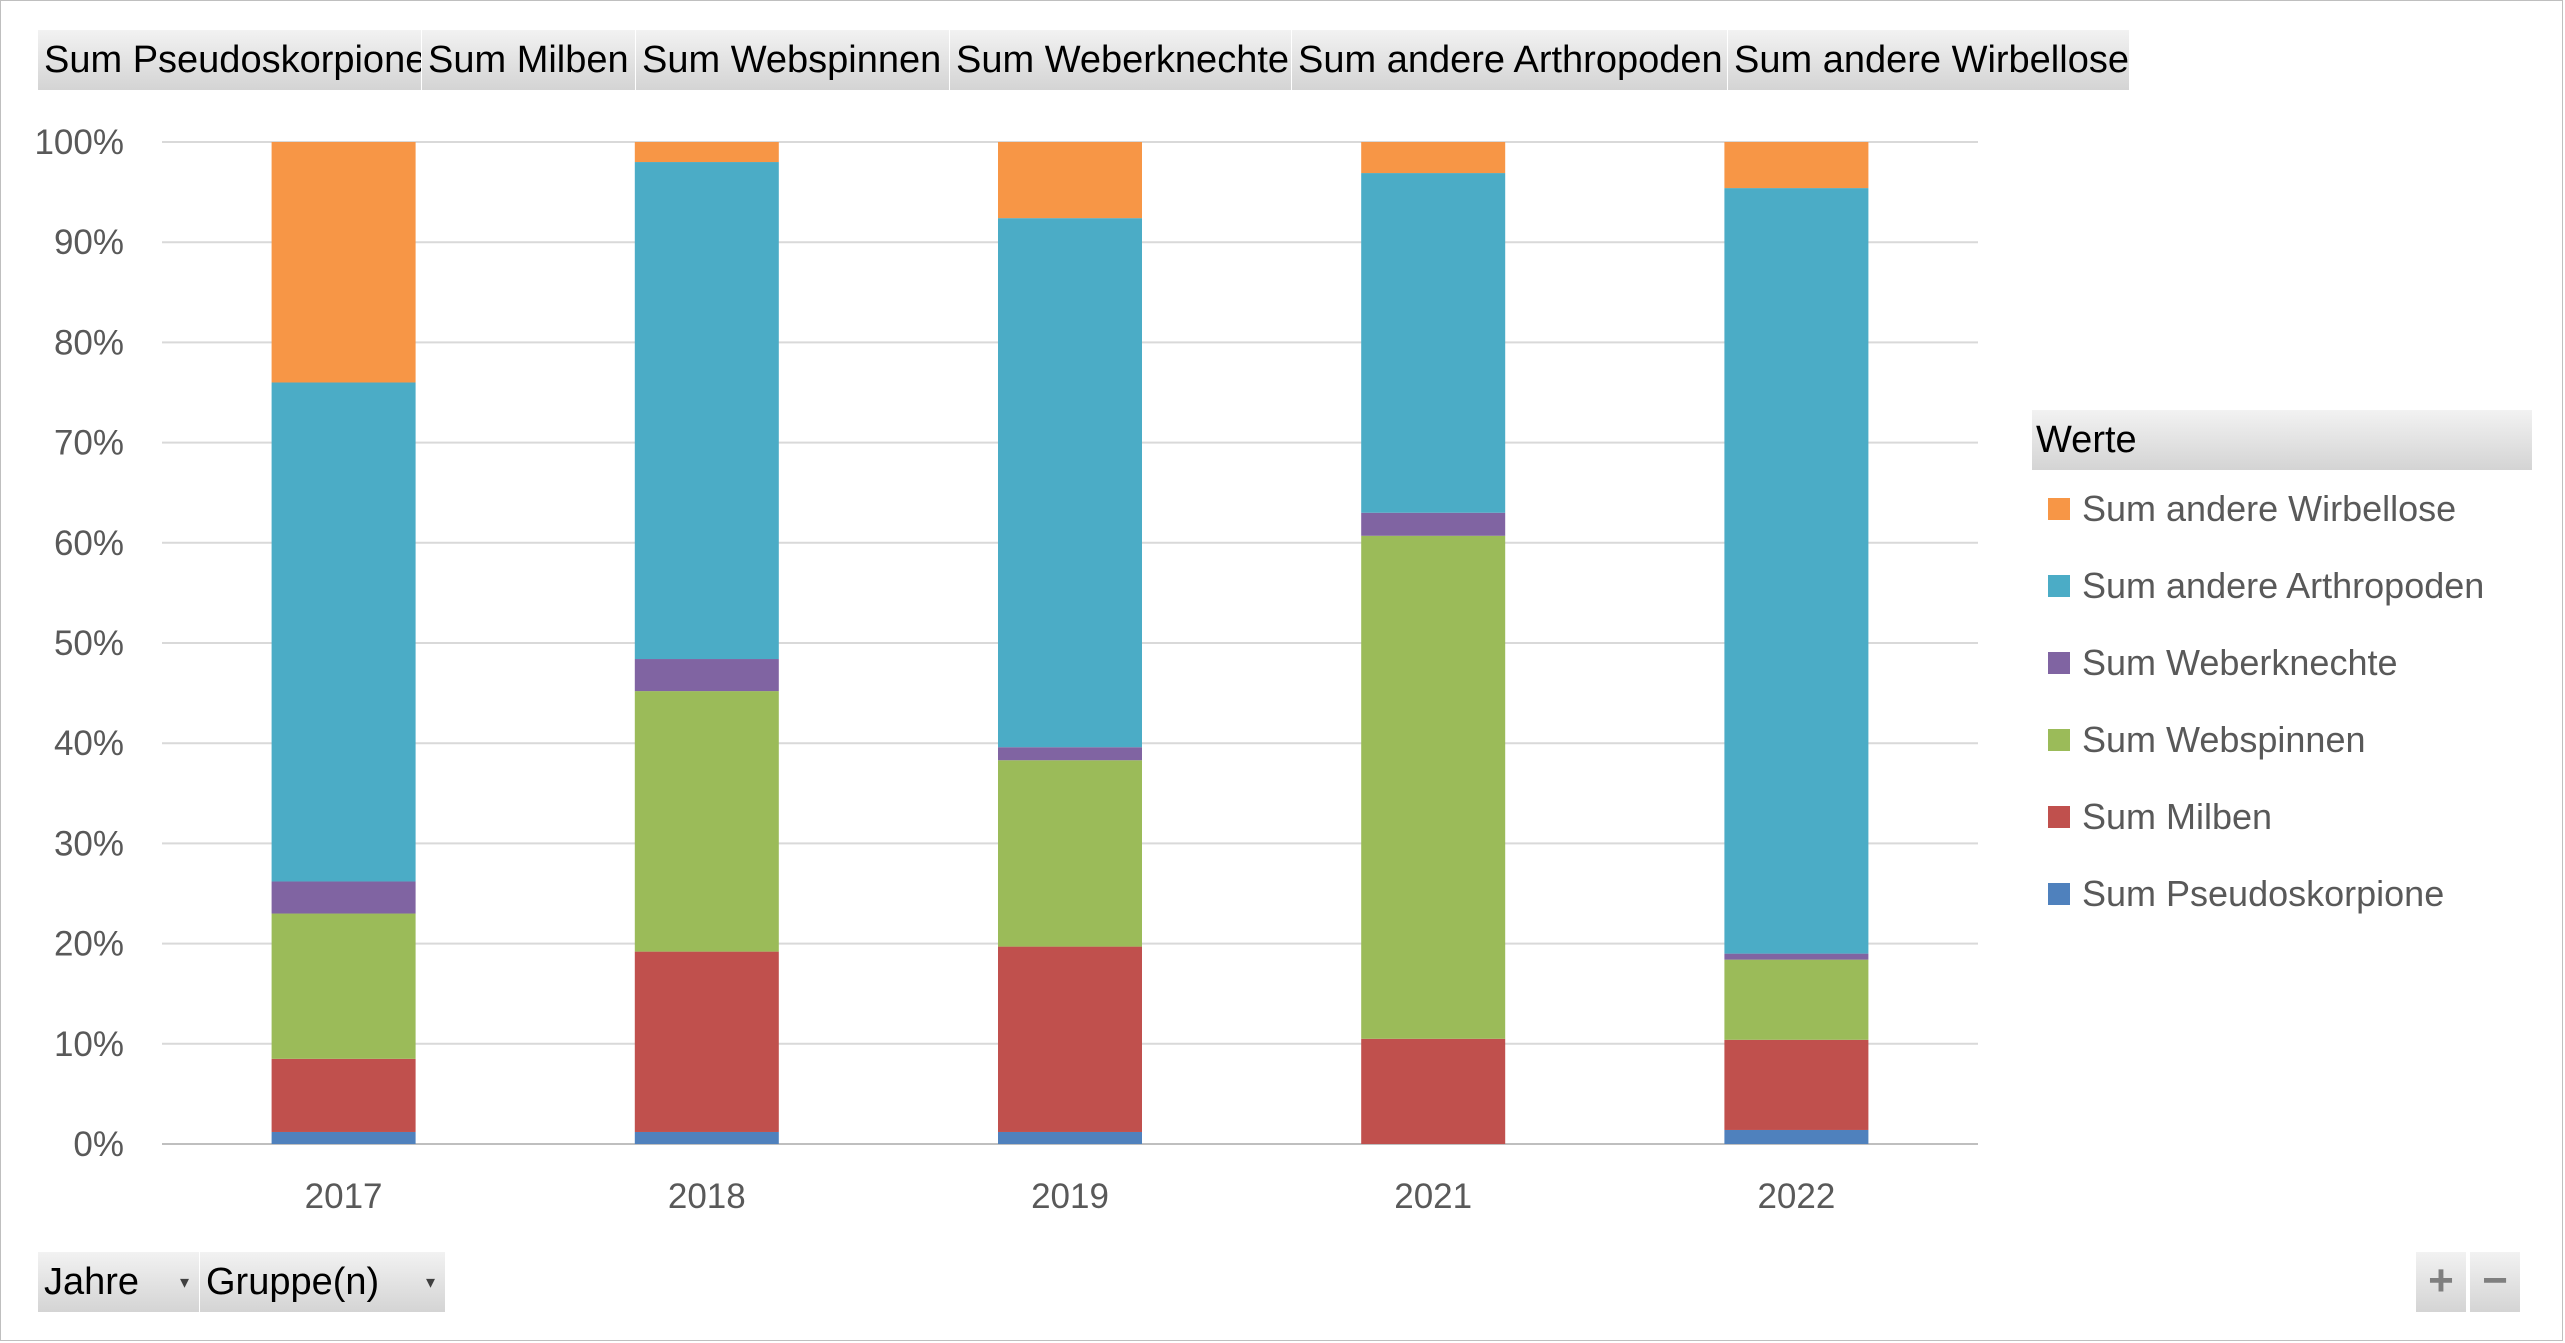 The height and width of the screenshot is (1343, 2565). Describe the element at coordinates (2495, 1282) in the screenshot. I see `zoom-out-button: −` at that location.